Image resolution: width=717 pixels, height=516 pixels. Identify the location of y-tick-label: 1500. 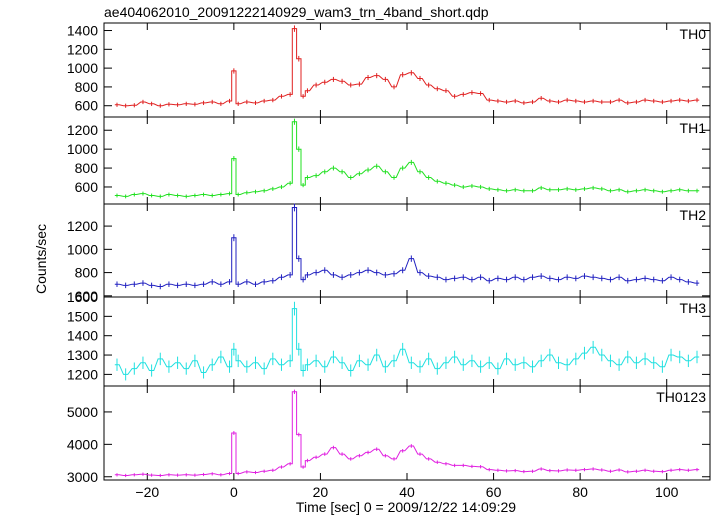
(82, 316).